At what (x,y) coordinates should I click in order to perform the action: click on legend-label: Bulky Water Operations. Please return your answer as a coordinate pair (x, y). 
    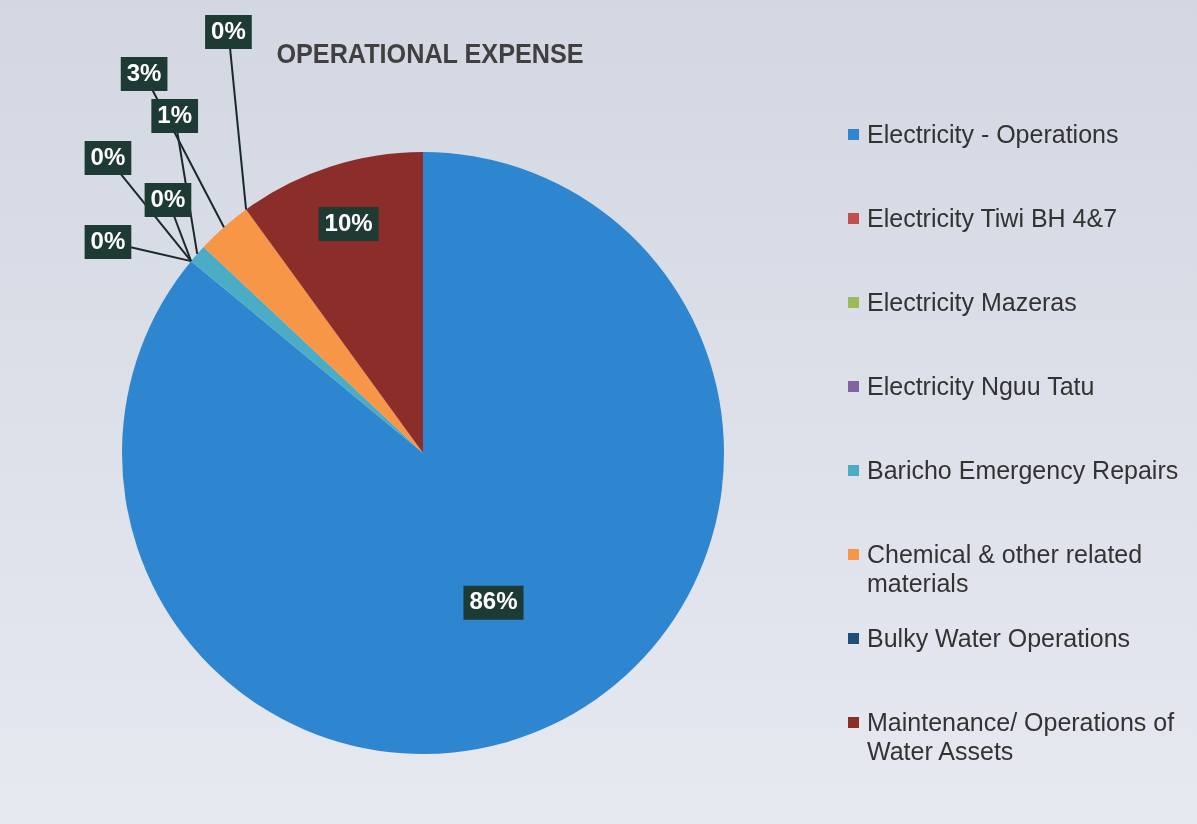
    Looking at the image, I should click on (999, 638).